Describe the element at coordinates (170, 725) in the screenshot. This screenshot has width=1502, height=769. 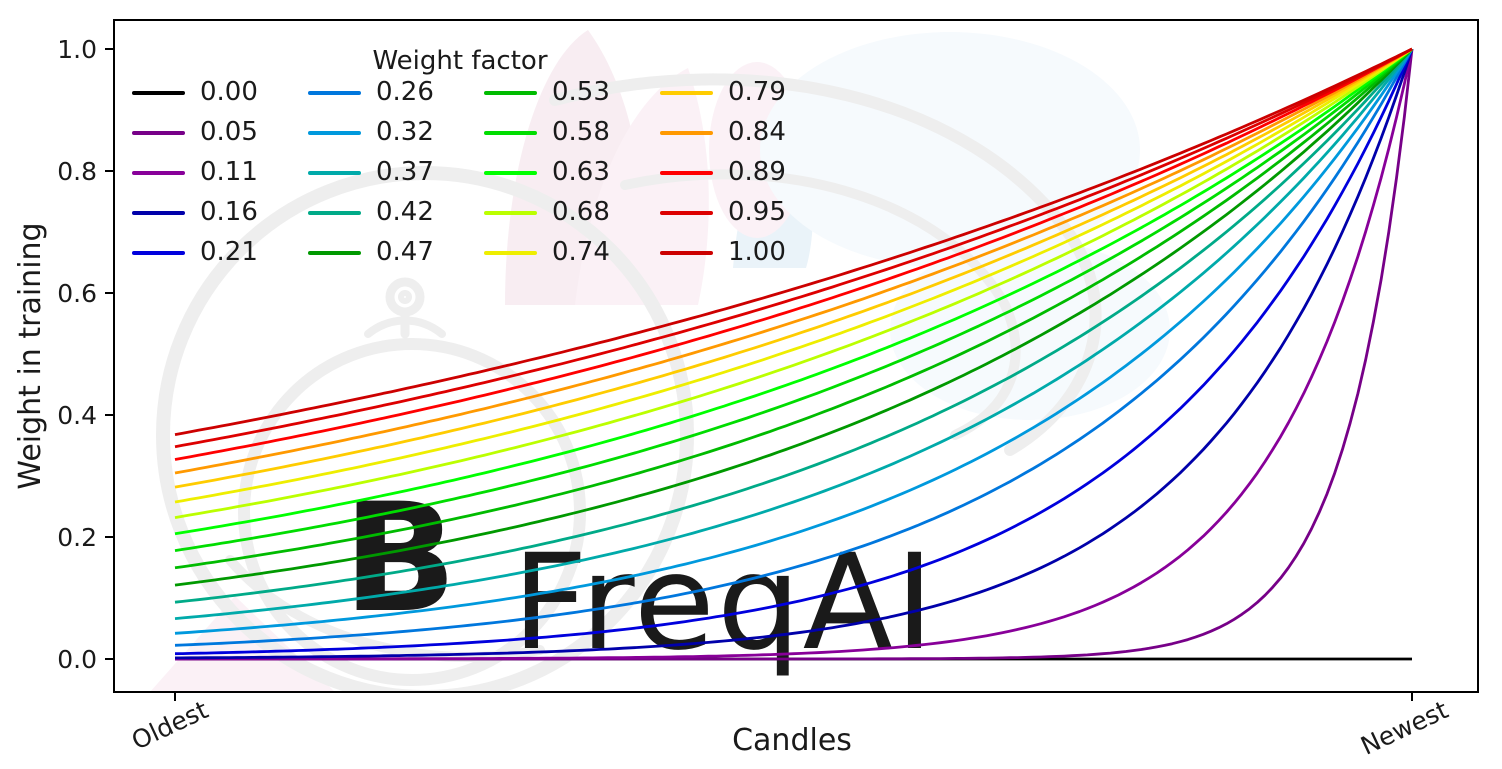
I see `x-tick-label: Oldest` at that location.